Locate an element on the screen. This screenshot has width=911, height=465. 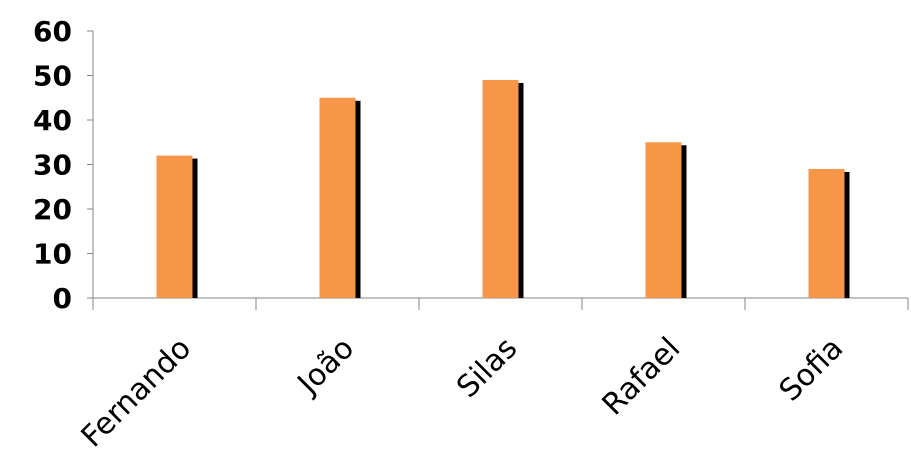
y-tick-label: 20 is located at coordinates (52, 209).